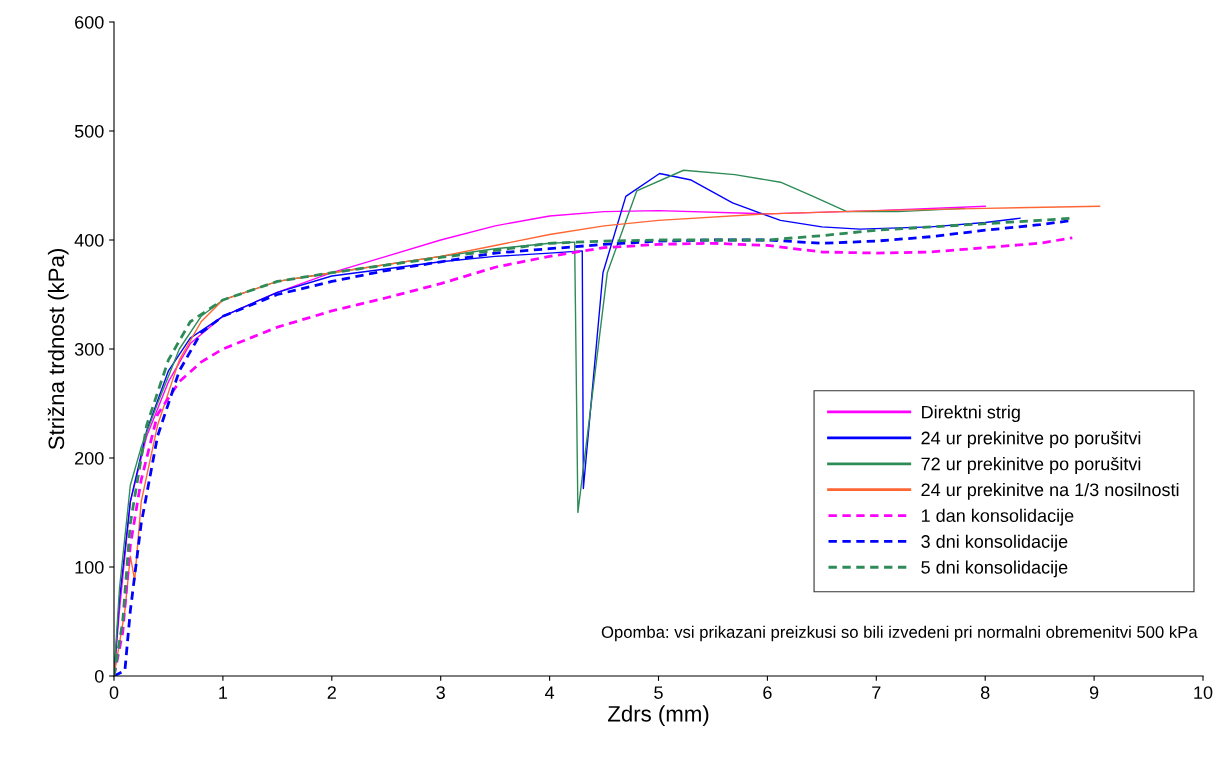 The width and height of the screenshot is (1222, 763). What do you see at coordinates (440, 692) in the screenshot?
I see `x-tick-label: 3` at bounding box center [440, 692].